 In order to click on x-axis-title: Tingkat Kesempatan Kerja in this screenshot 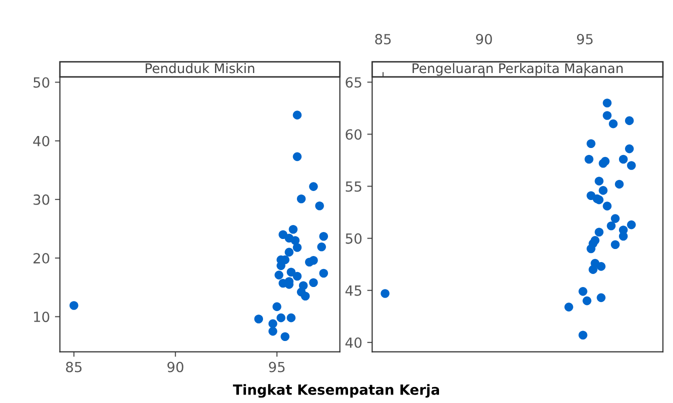, I will do `click(336, 391)`.